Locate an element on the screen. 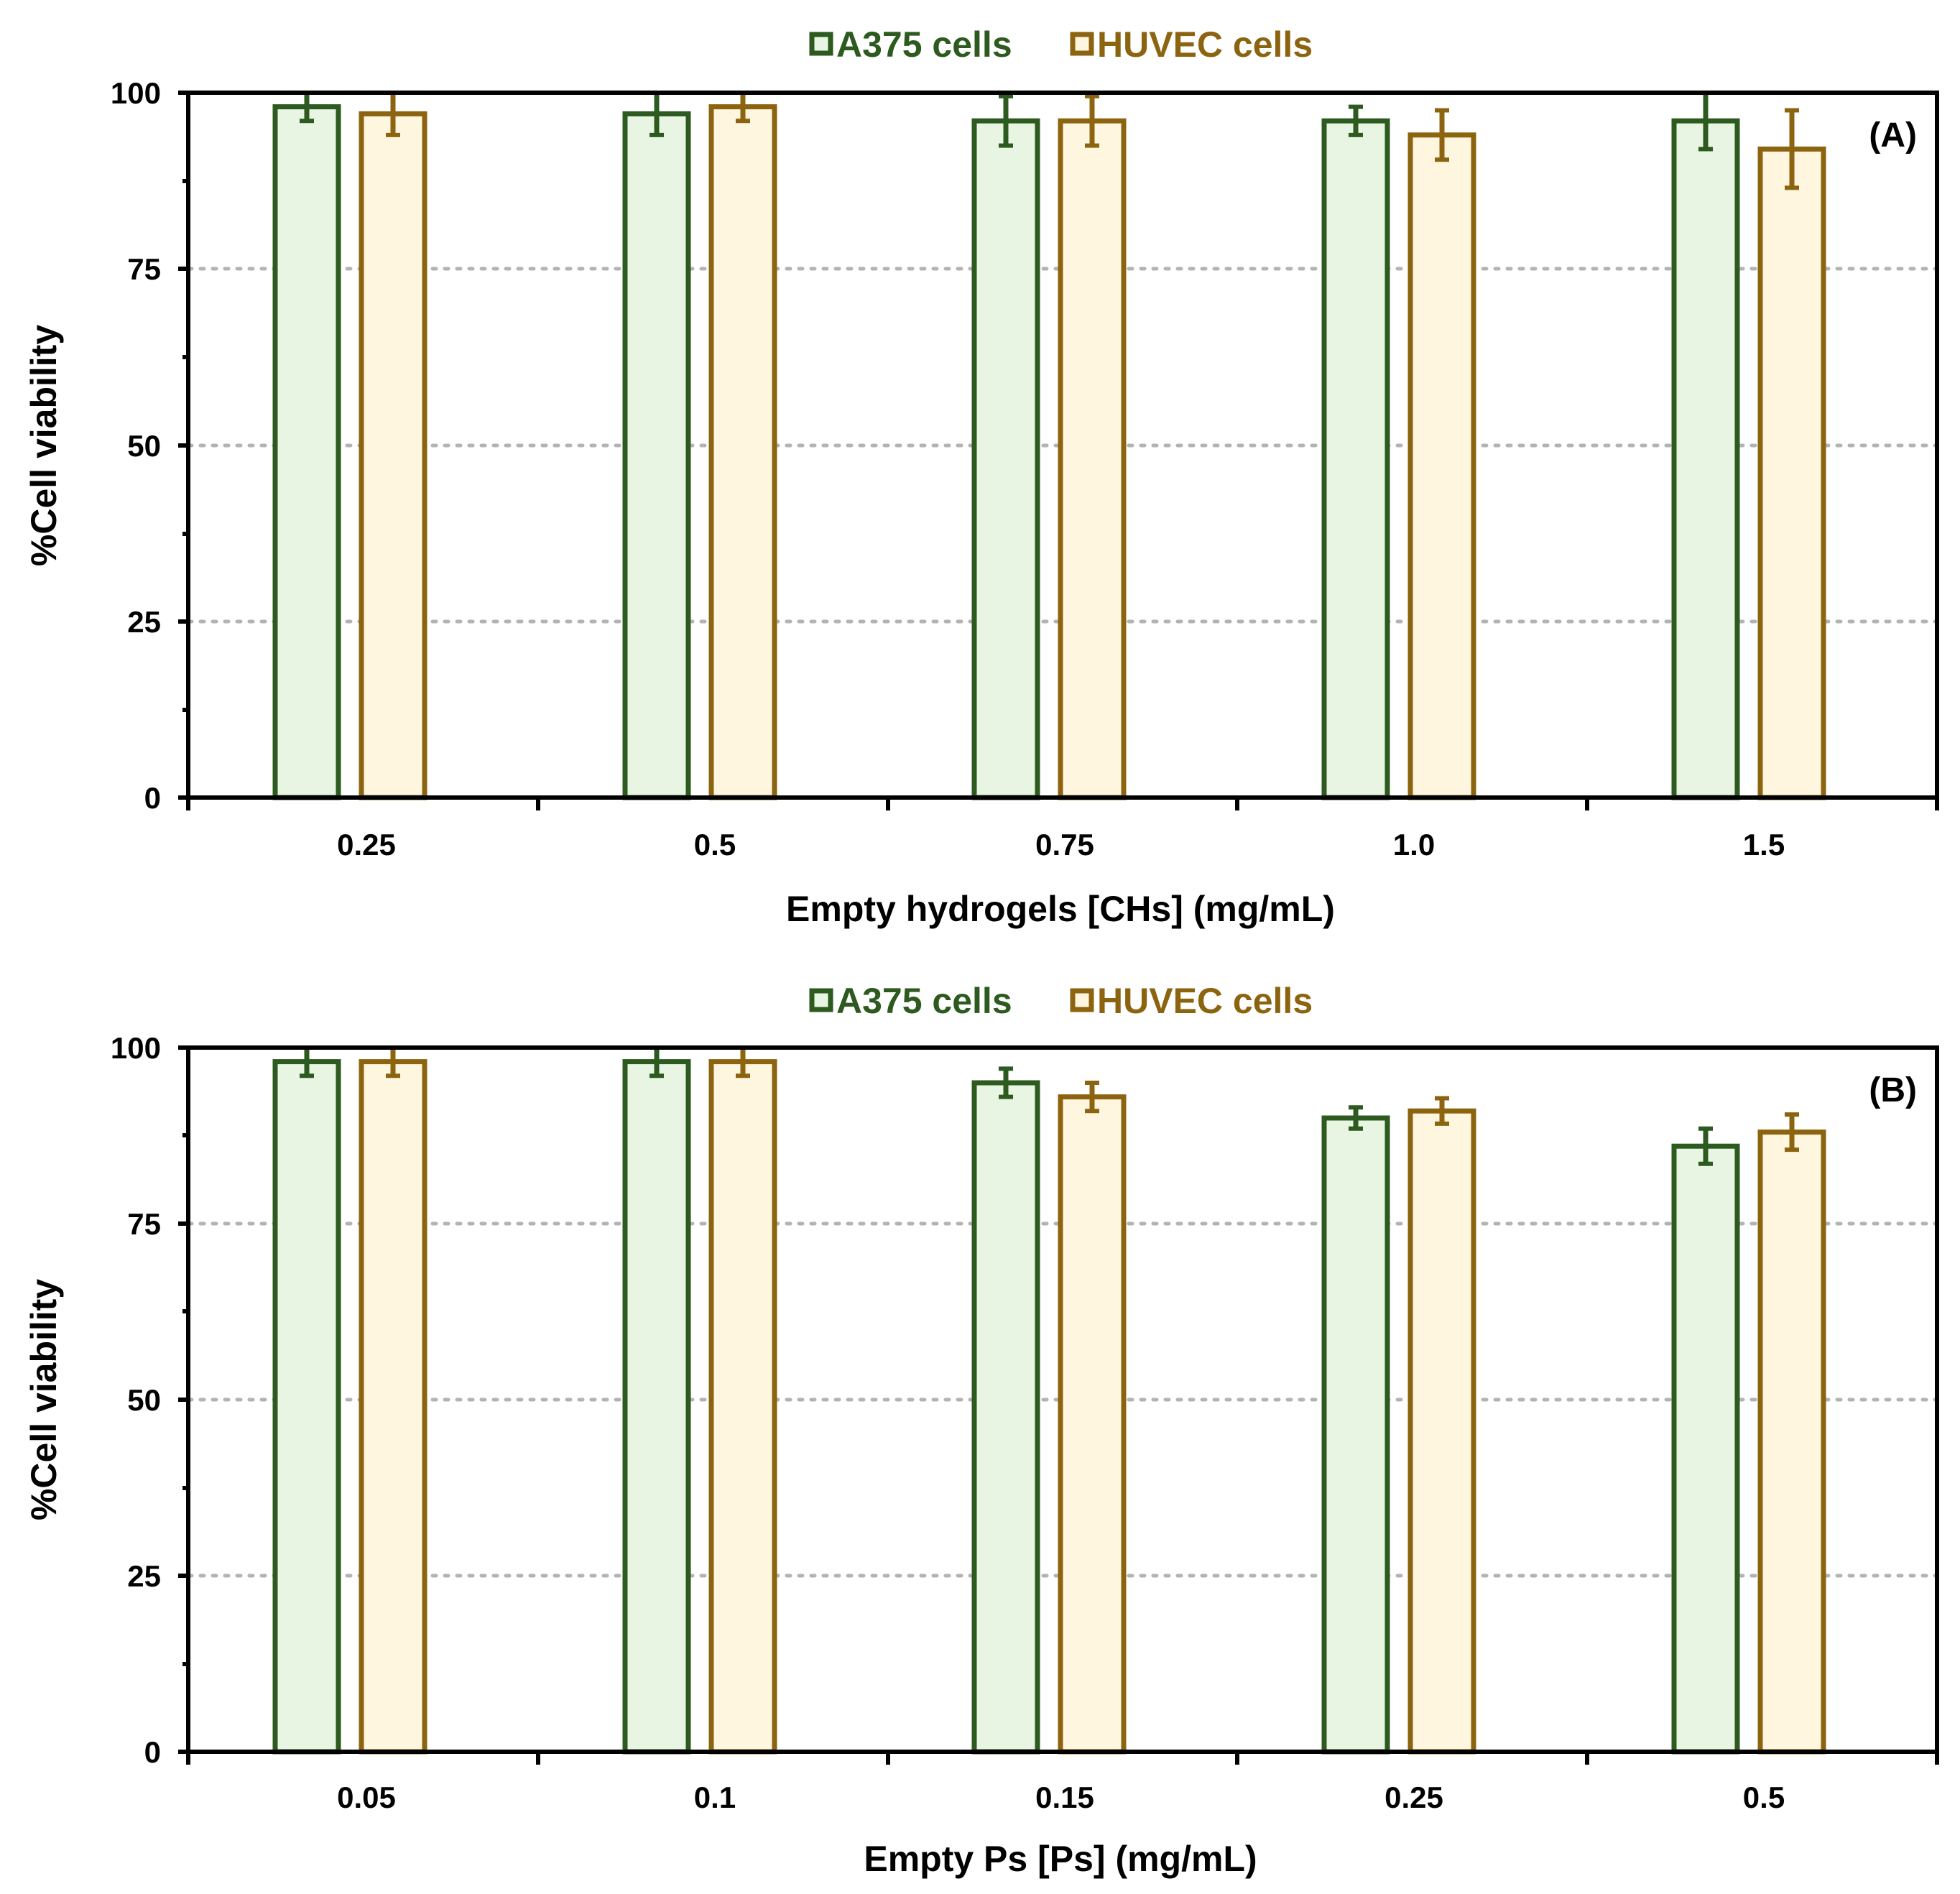  x-tick-label: 0.1 is located at coordinates (715, 1797).